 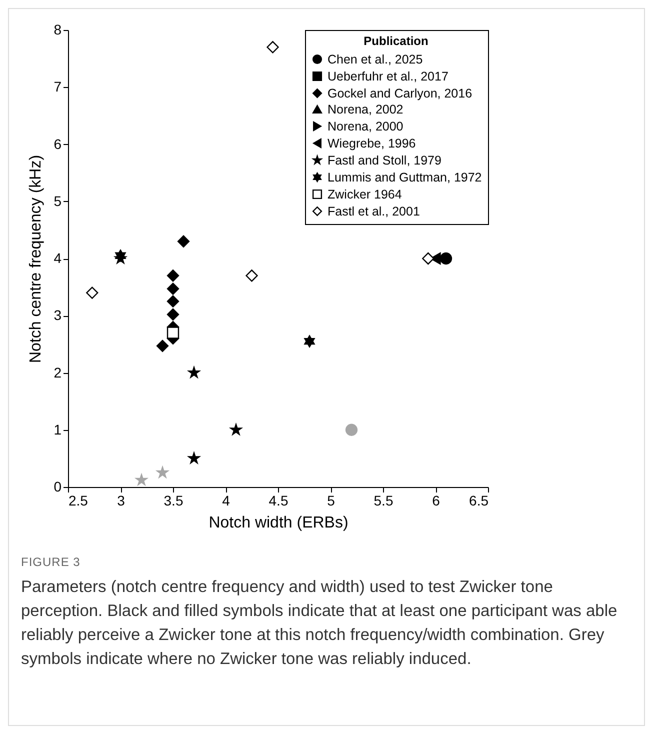 What do you see at coordinates (58, 200) in the screenshot?
I see `y-tick-label: 5` at bounding box center [58, 200].